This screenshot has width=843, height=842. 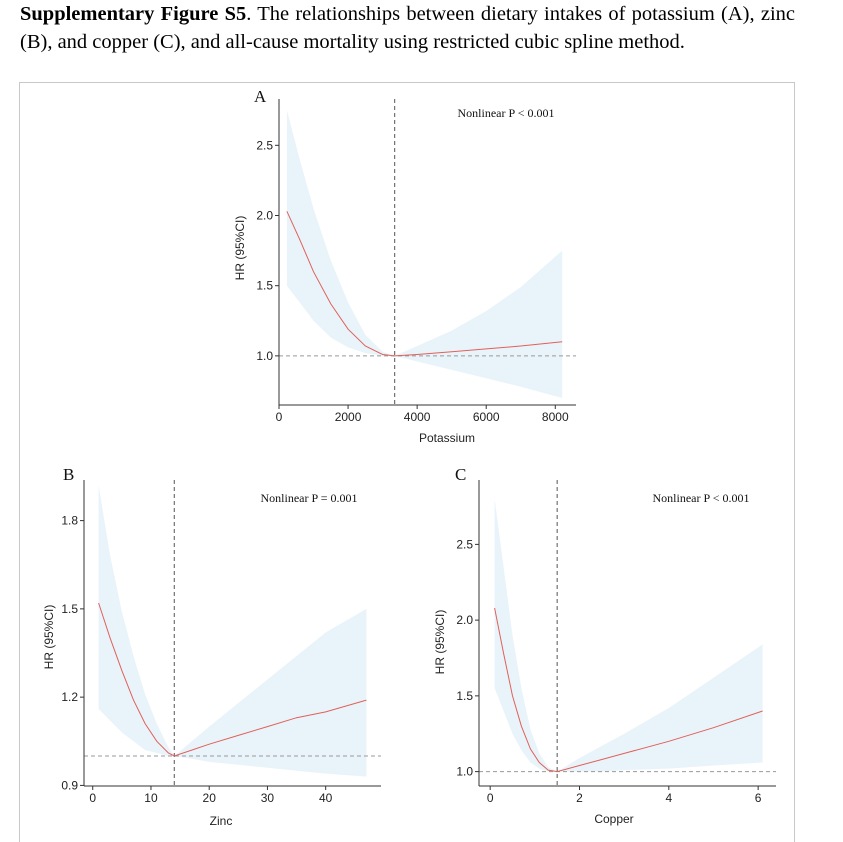 What do you see at coordinates (69, 785) in the screenshot?
I see `panel-b-y-tick-label: 0.9` at bounding box center [69, 785].